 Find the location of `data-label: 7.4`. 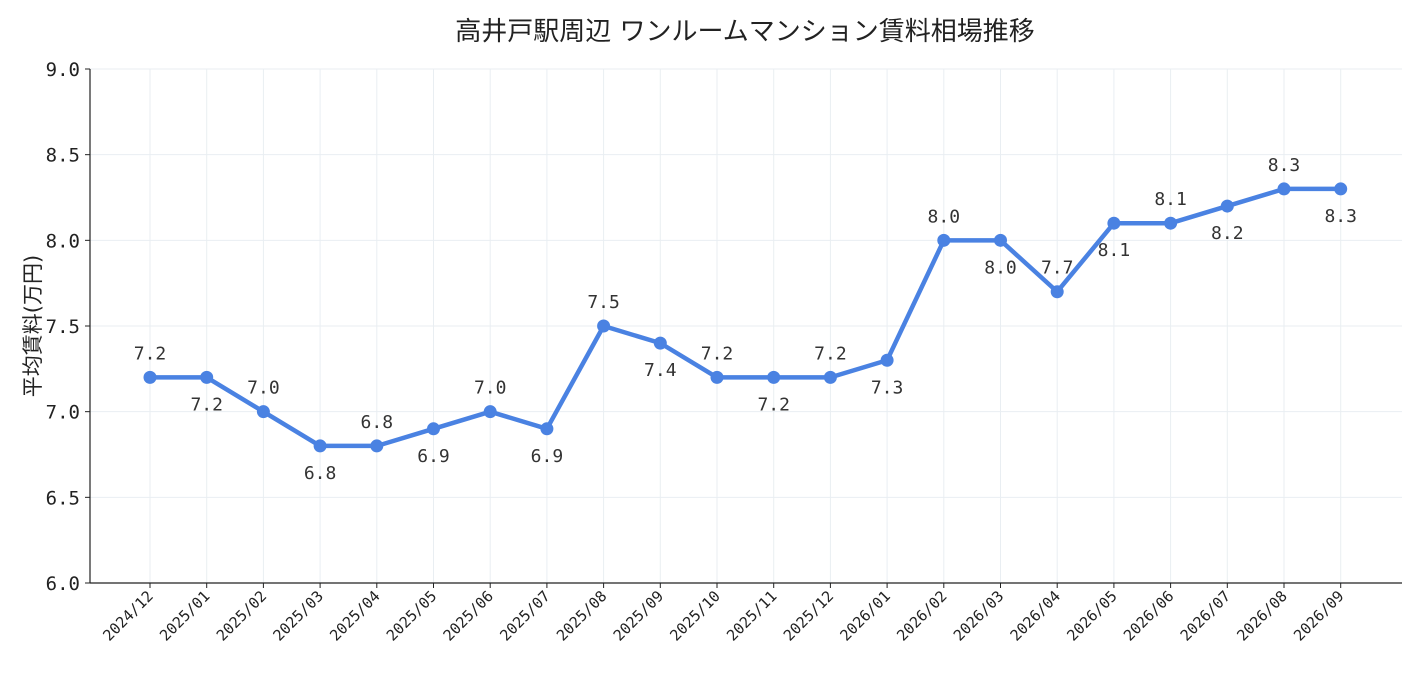

data-label: 7.4 is located at coordinates (660, 370).